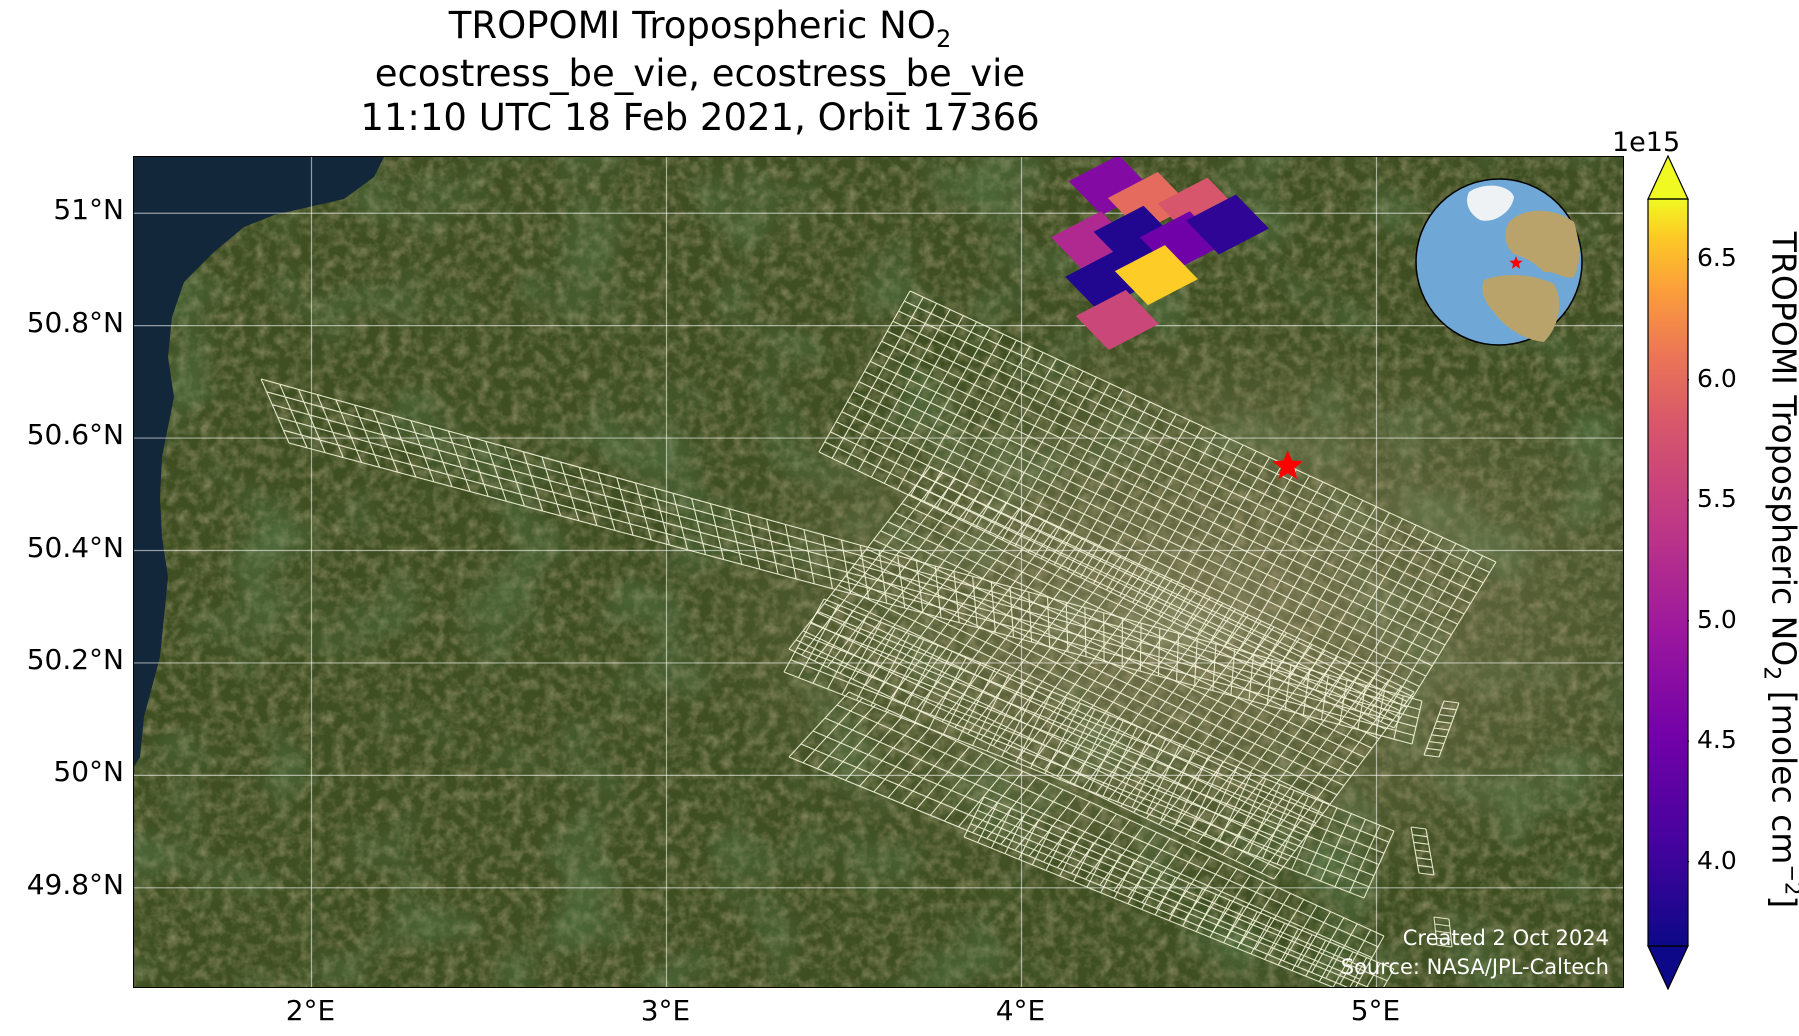  What do you see at coordinates (1474, 967) in the screenshot?
I see `source-credit-text: Source: NASA/JPL-Caltech` at bounding box center [1474, 967].